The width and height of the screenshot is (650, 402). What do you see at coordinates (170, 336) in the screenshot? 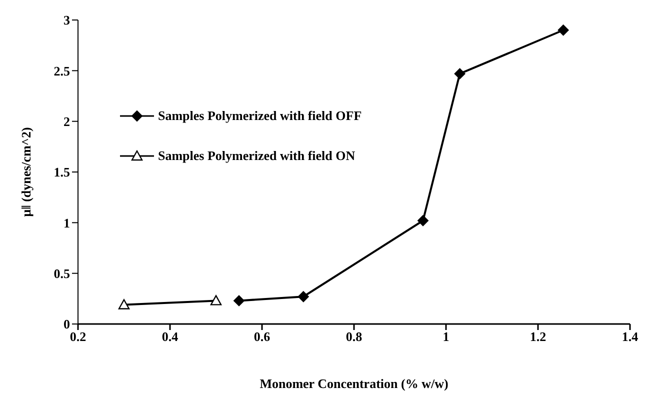
I see `x-tick-label: 0.4` at bounding box center [170, 336].